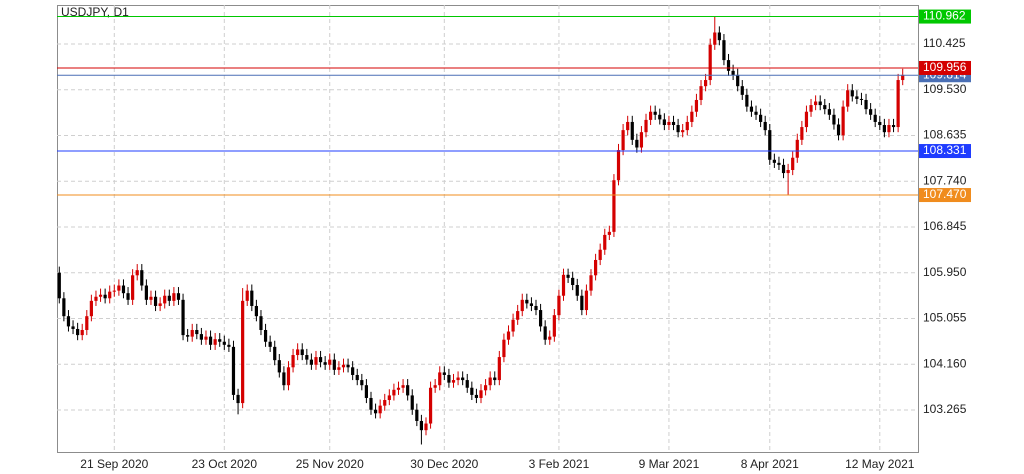 Image resolution: width=1024 pixels, height=474 pixels. I want to click on x-tick-label: 21 Sep 2020, so click(114, 464).